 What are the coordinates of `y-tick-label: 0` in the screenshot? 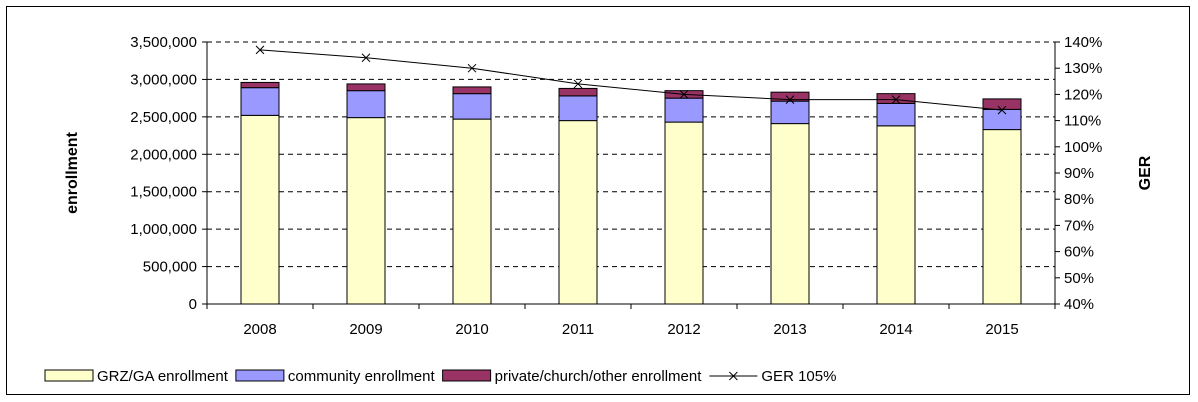 It's located at (193, 304).